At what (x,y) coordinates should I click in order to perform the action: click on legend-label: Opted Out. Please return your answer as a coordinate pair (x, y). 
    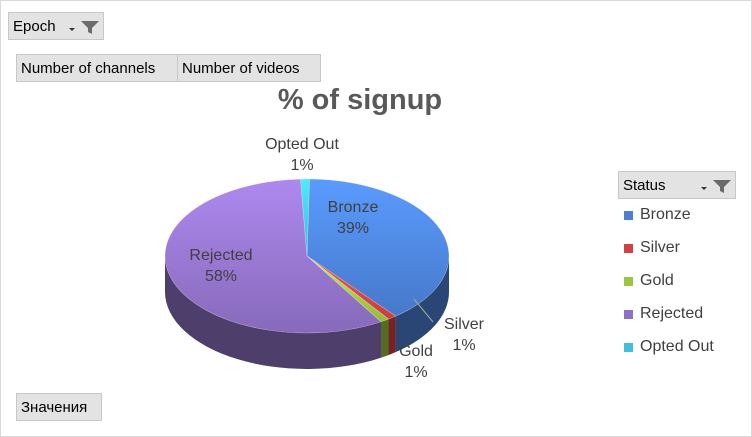
    Looking at the image, I should click on (677, 346).